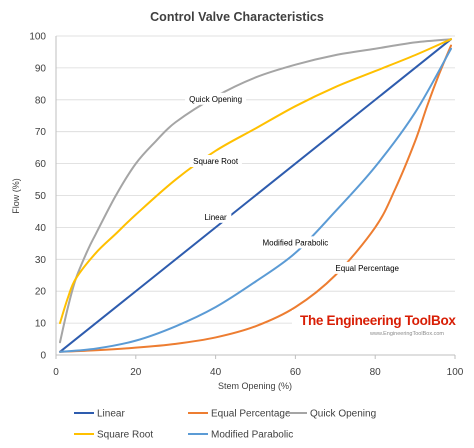  Describe the element at coordinates (258, 366) in the screenshot. I see `x-tick-labels: 0 20 40 60 80 100` at that location.